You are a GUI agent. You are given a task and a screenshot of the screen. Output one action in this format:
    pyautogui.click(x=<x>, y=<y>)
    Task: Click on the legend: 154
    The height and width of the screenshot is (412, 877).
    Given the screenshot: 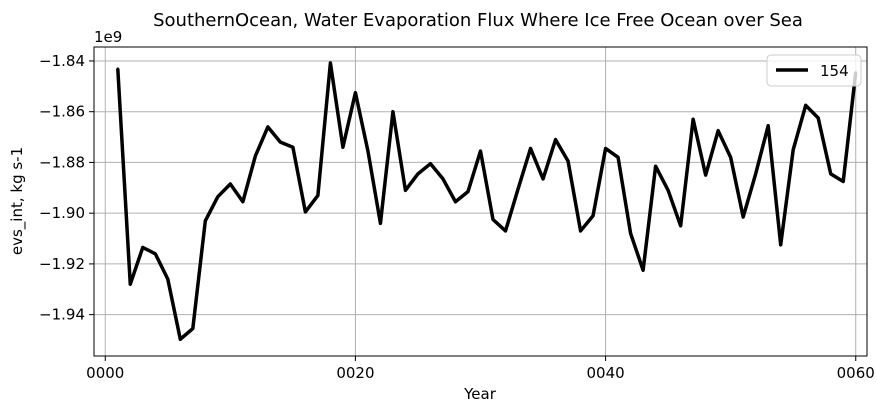 What is the action you would take?
    pyautogui.click(x=814, y=70)
    